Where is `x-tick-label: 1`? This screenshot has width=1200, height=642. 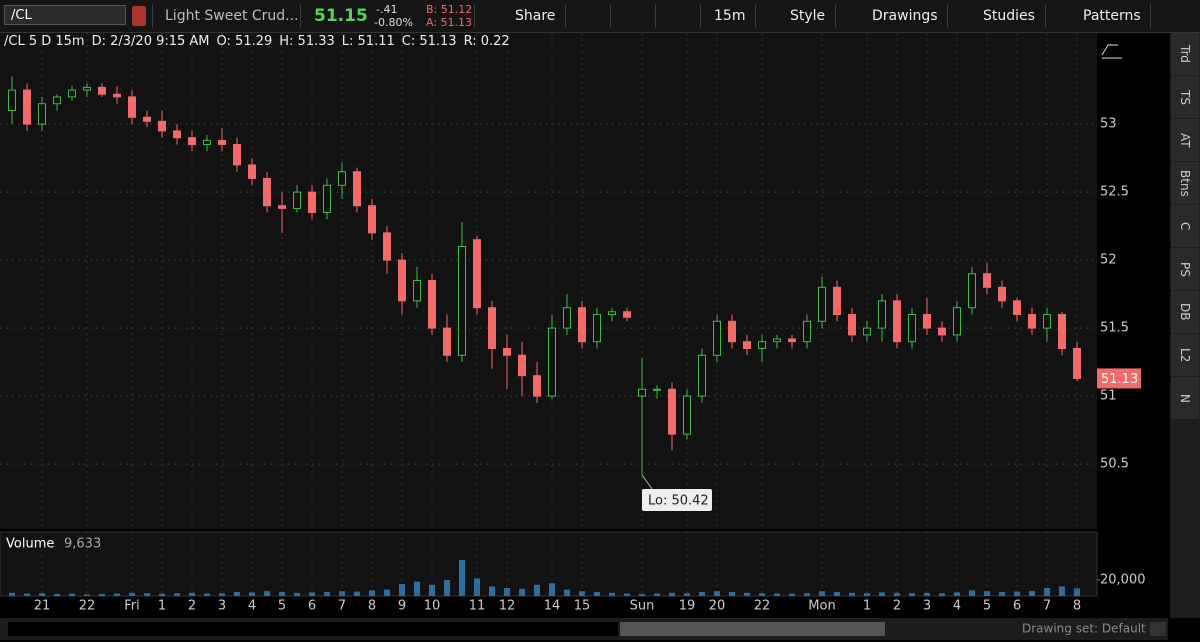
x-tick-label: 1 is located at coordinates (867, 606).